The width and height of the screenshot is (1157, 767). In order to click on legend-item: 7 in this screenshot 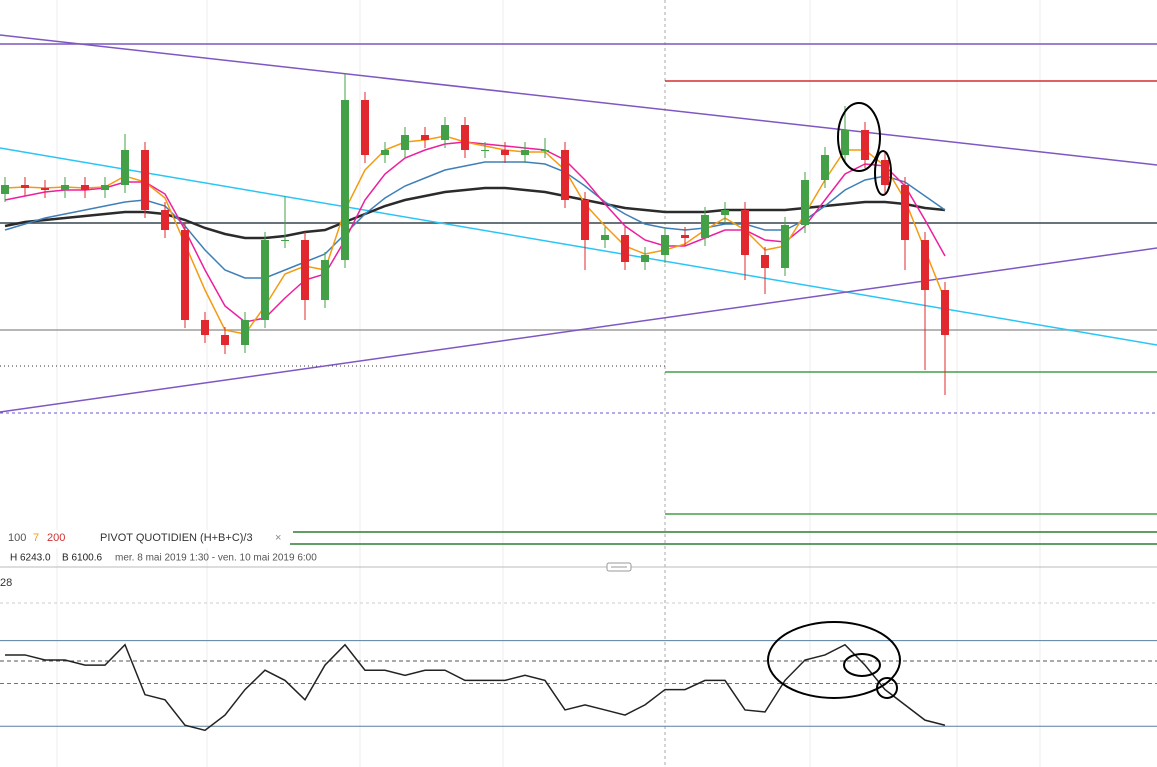, I will do `click(36, 538)`.